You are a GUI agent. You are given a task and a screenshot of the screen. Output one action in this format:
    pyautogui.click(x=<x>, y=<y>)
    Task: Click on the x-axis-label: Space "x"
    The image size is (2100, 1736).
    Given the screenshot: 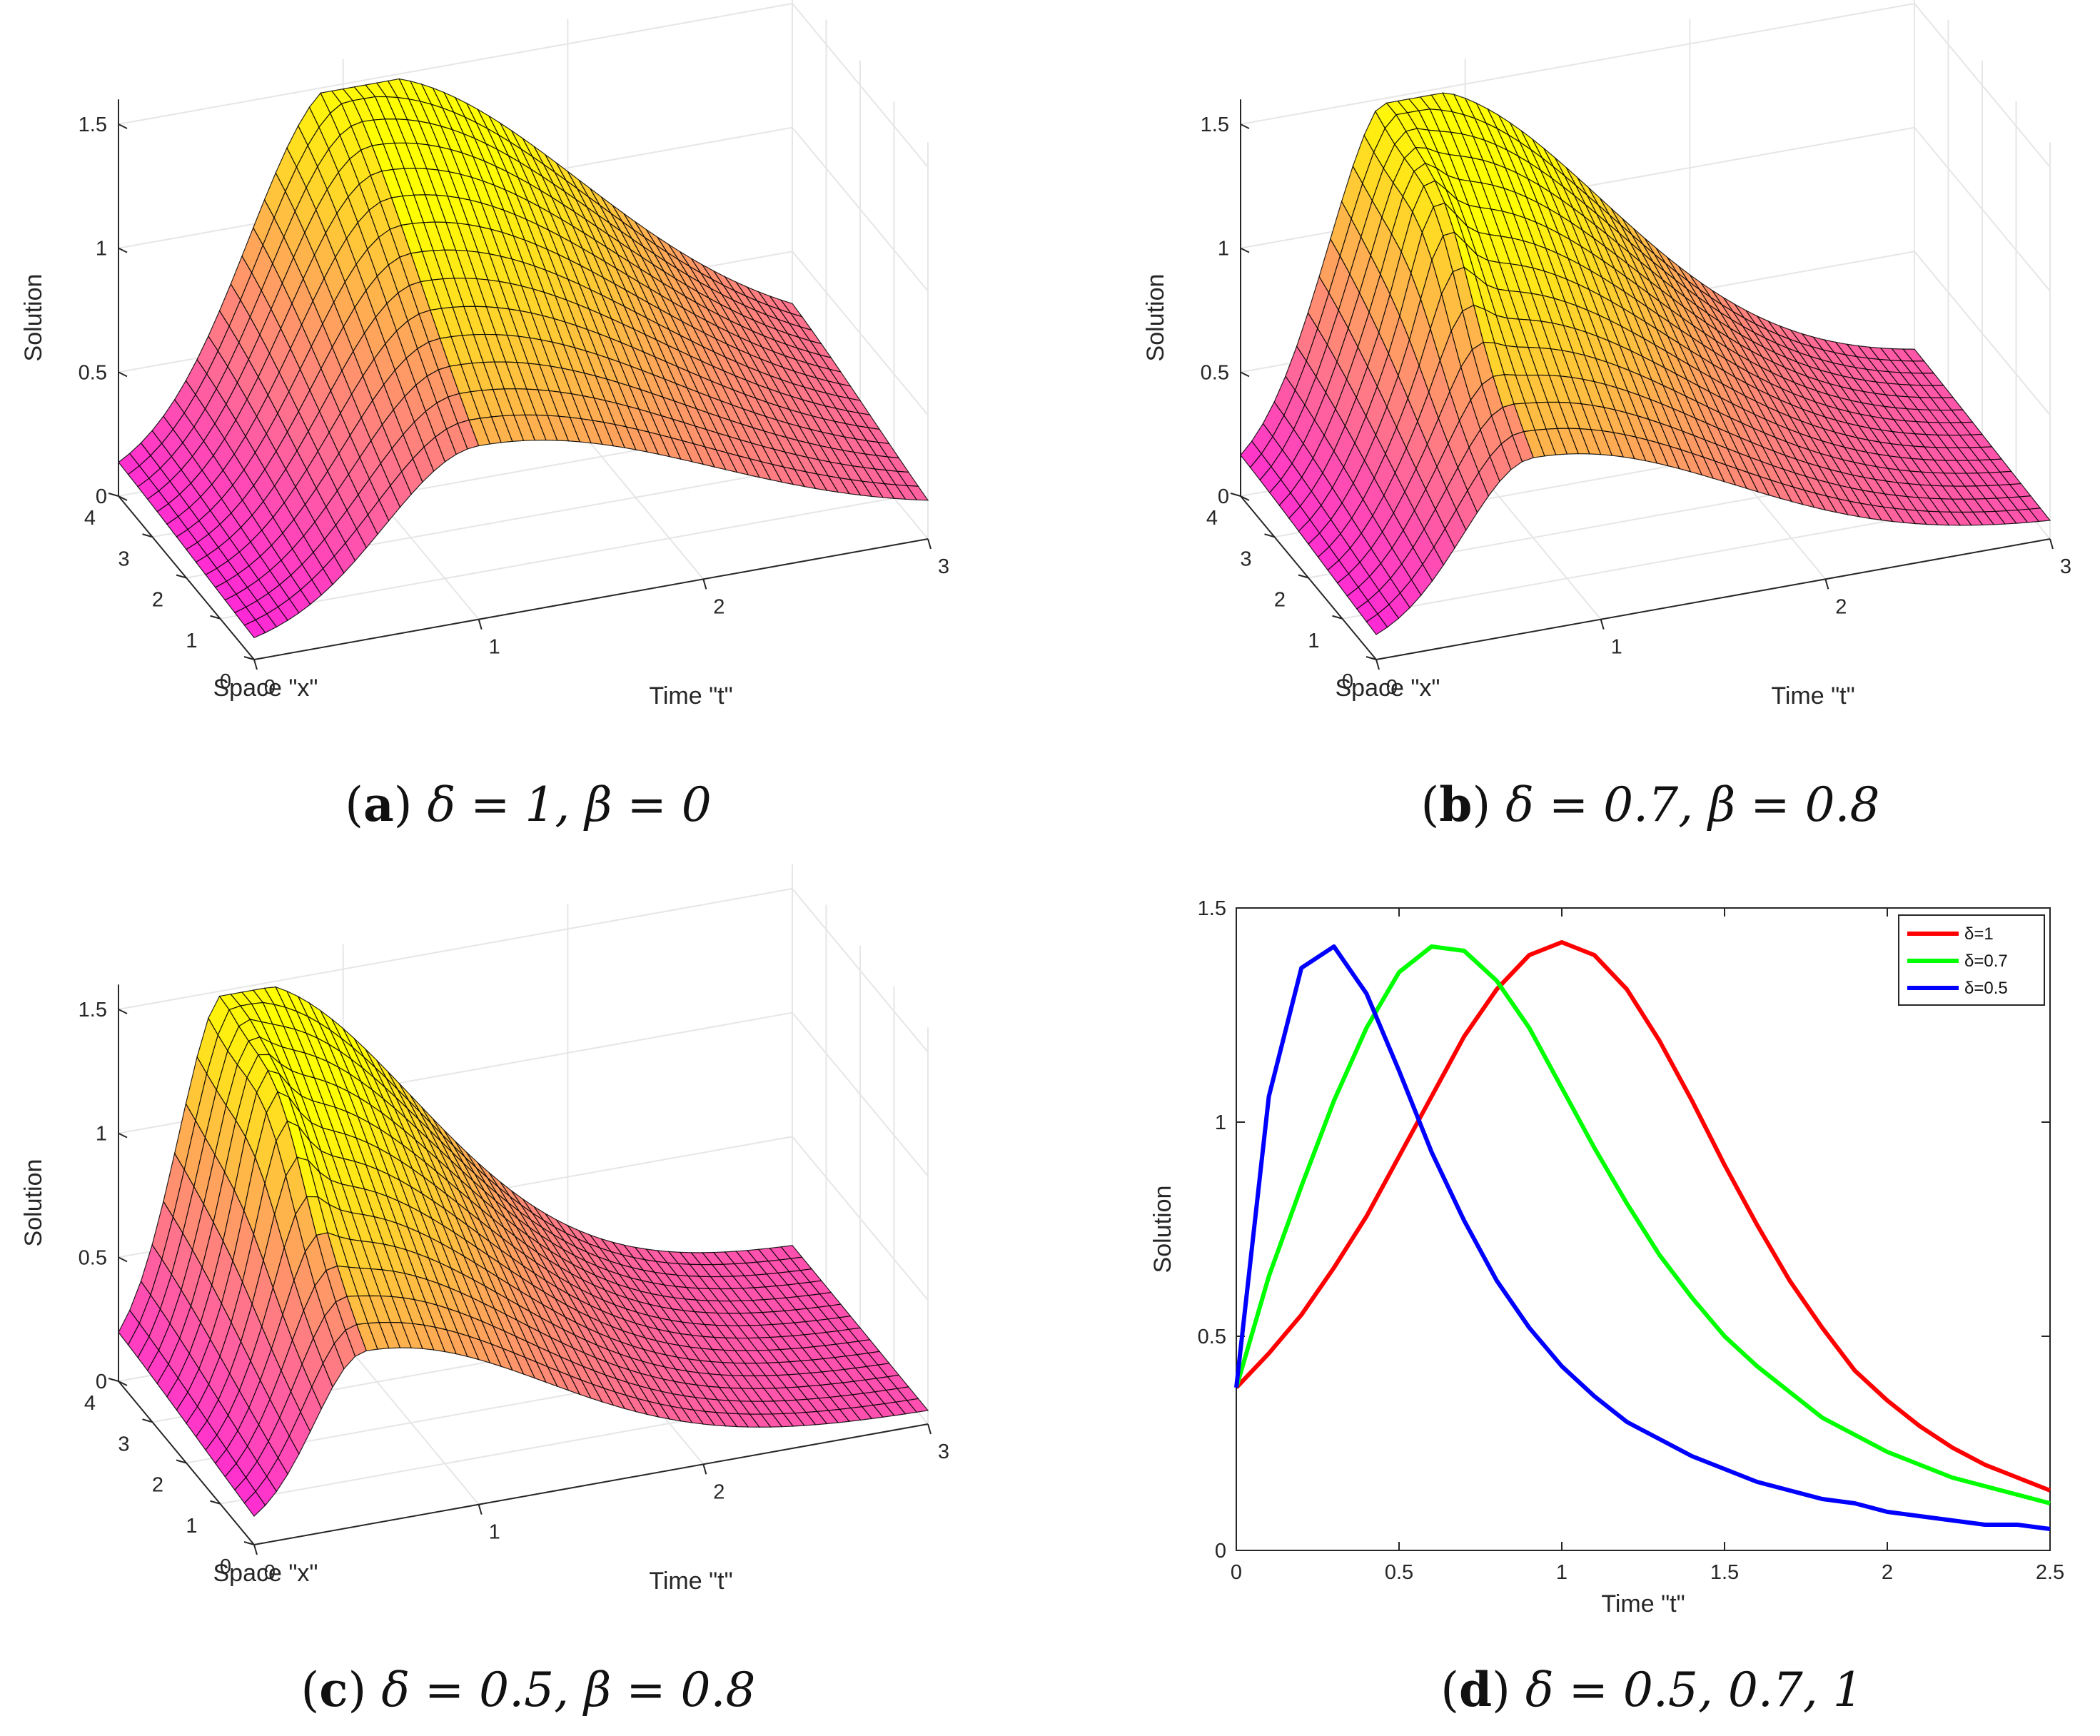 What is the action you would take?
    pyautogui.click(x=266, y=1573)
    